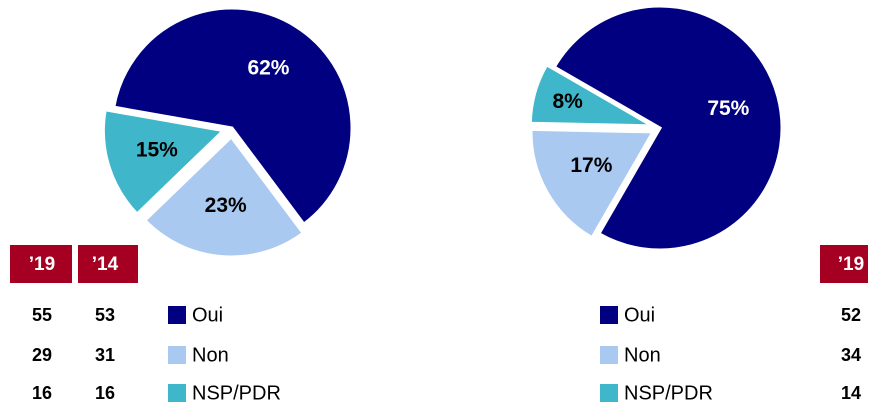 Image resolution: width=873 pixels, height=408 pixels. Describe the element at coordinates (157, 150) in the screenshot. I see `data-label: 15%` at that location.